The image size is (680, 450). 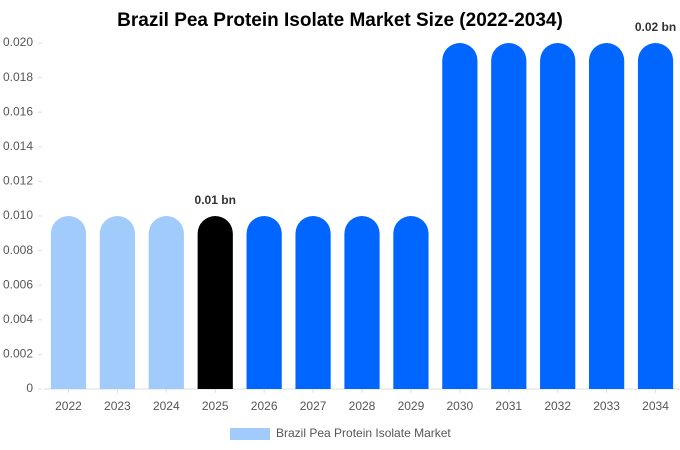 What do you see at coordinates (18, 319) in the screenshot?
I see `y-tick-label: 0.004` at bounding box center [18, 319].